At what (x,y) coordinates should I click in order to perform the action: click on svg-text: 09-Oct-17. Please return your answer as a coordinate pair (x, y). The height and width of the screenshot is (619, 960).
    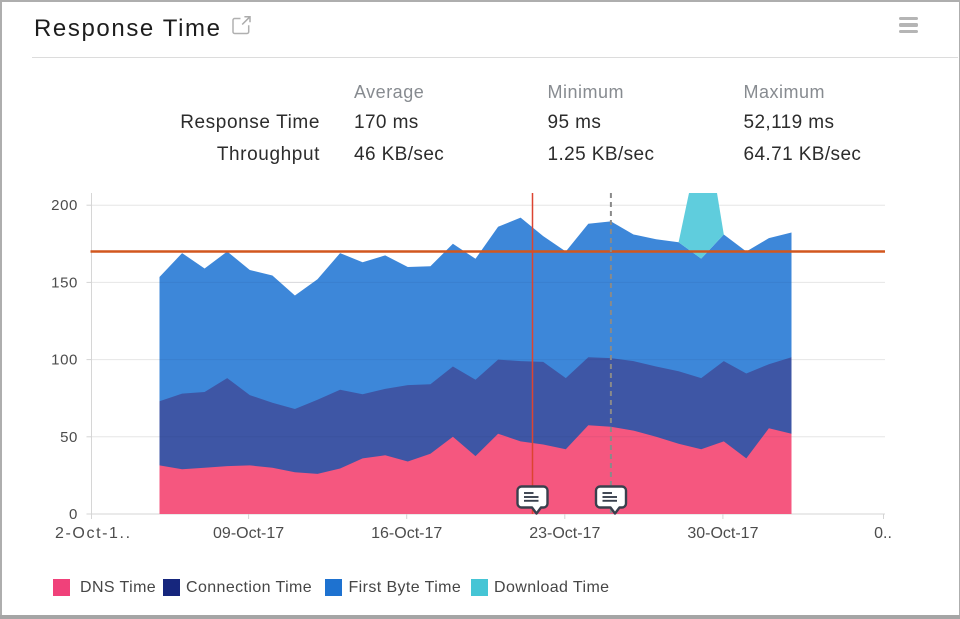
    Looking at the image, I should click on (248, 533).